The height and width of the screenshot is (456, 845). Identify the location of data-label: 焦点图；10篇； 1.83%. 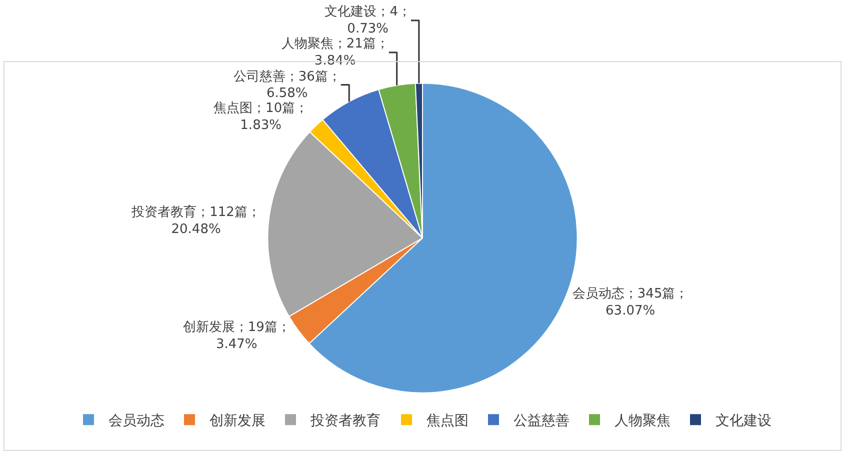
(261, 117).